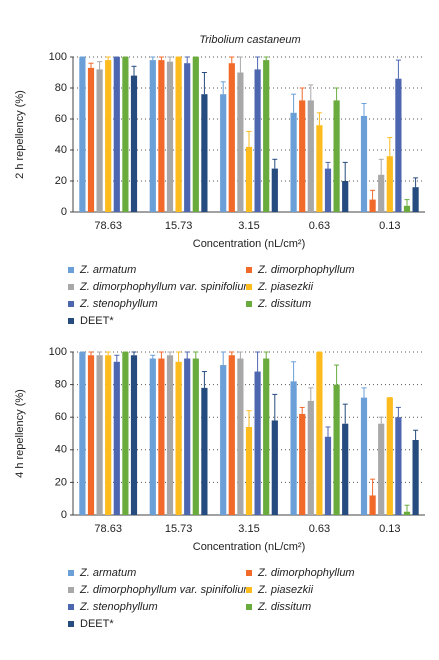 Image resolution: width=439 pixels, height=660 pixels. Describe the element at coordinates (118, 304) in the screenshot. I see `legend-label: Z. stenophyllum` at that location.